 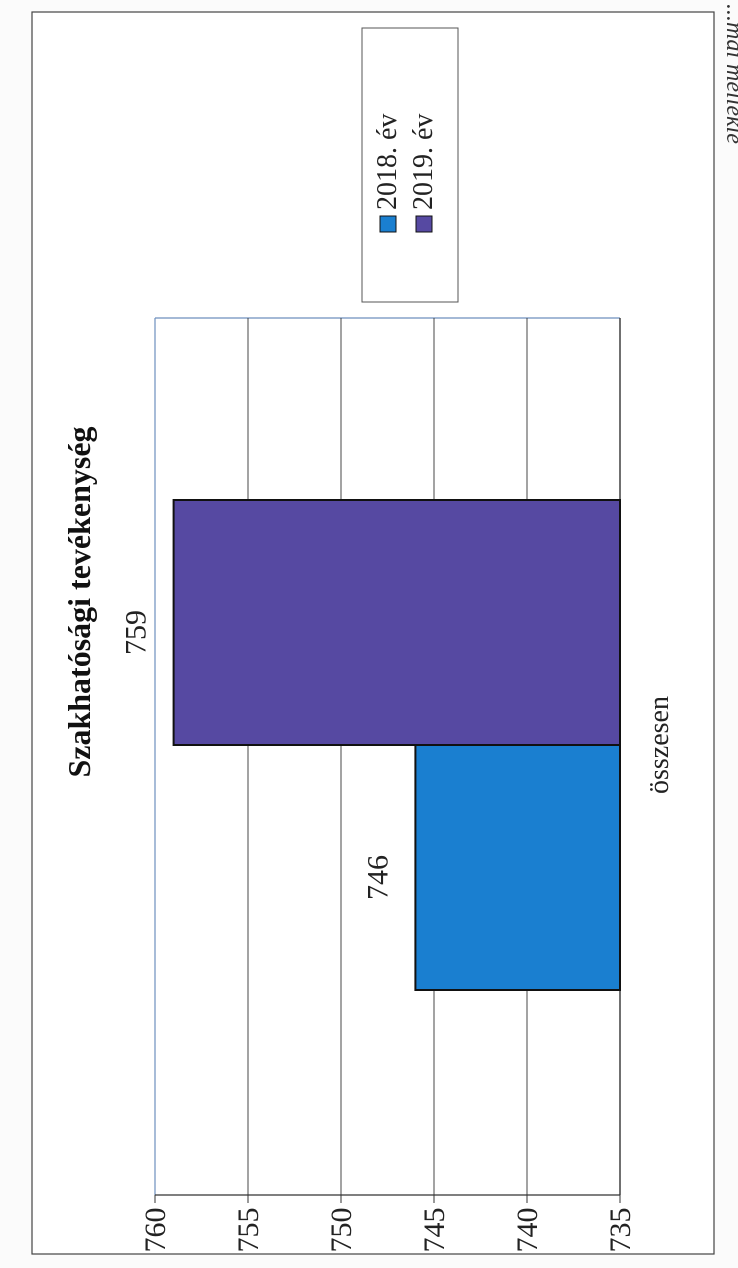 I want to click on y-tick-label: 735, so click(x=620, y=1230).